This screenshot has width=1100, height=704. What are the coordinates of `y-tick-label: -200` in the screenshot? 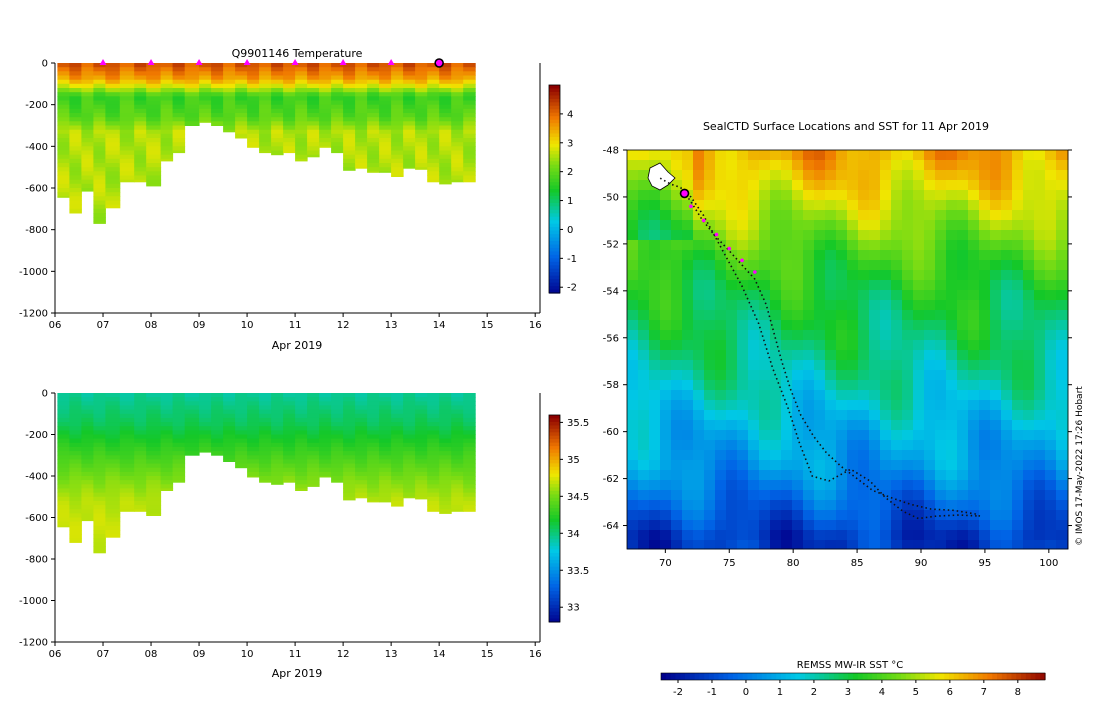 It's located at (36, 435).